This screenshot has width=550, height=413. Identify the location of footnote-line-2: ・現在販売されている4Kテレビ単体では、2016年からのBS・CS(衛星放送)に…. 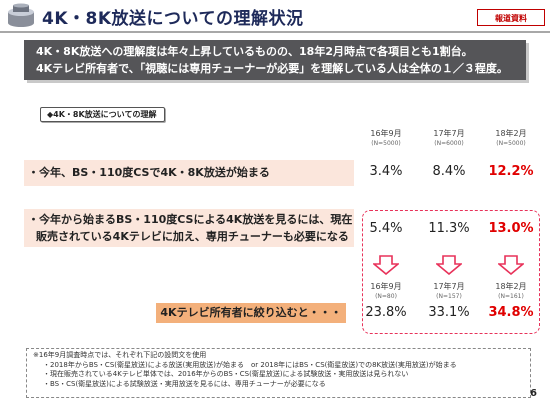
(226, 374).